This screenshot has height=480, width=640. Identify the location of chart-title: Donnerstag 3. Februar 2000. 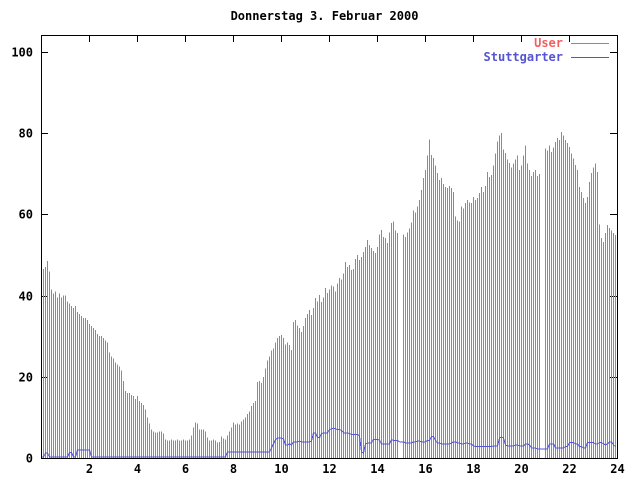
(324, 16).